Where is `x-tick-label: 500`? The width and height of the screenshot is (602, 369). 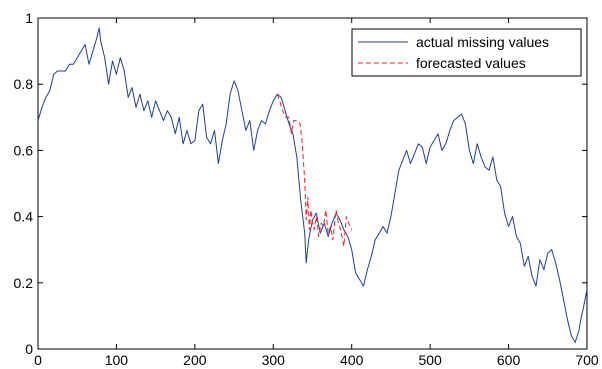 x-tick-label: 500 is located at coordinates (430, 360).